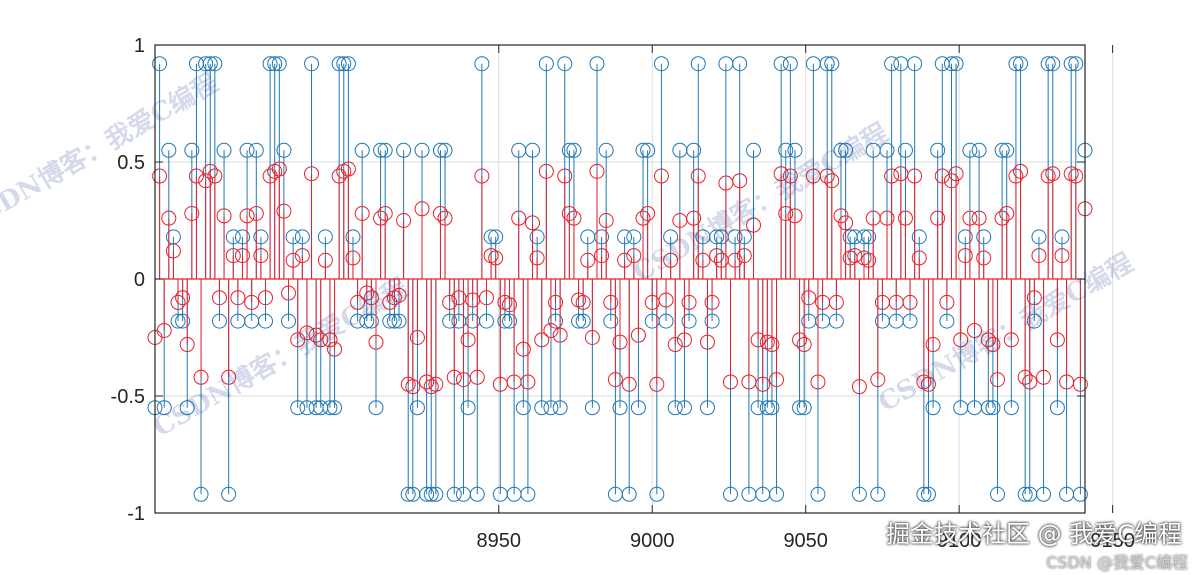  I want to click on y-tick-label: -1, so click(136, 514).